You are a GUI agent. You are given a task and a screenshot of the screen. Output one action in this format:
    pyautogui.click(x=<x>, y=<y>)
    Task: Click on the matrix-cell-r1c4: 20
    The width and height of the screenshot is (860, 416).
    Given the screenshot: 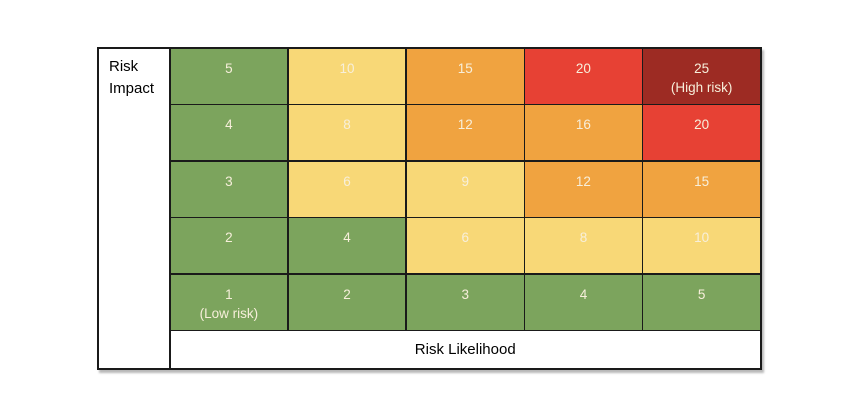 What is the action you would take?
    pyautogui.click(x=583, y=76)
    